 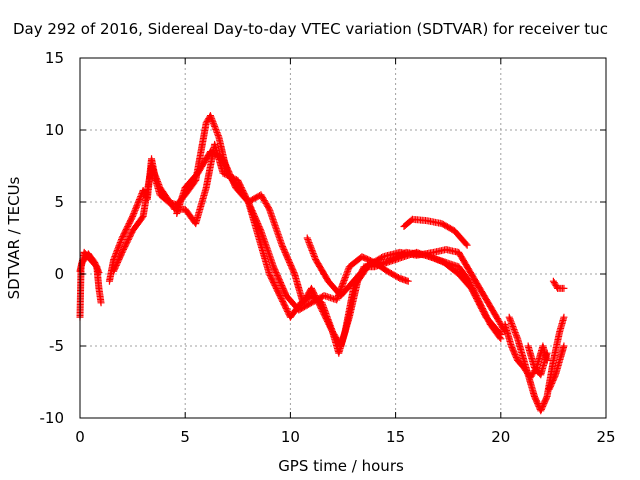 What do you see at coordinates (537, 360) in the screenshot?
I see `data-series-trace-j` at bounding box center [537, 360].